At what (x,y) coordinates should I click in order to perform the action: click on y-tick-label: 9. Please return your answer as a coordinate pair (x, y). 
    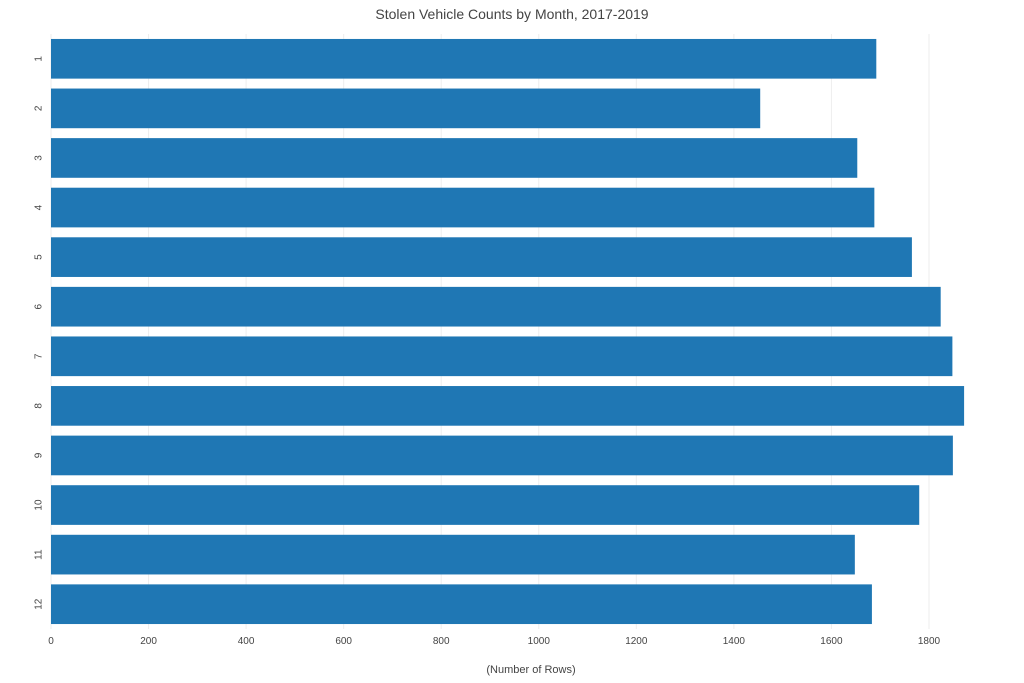
    Looking at the image, I should click on (39, 455).